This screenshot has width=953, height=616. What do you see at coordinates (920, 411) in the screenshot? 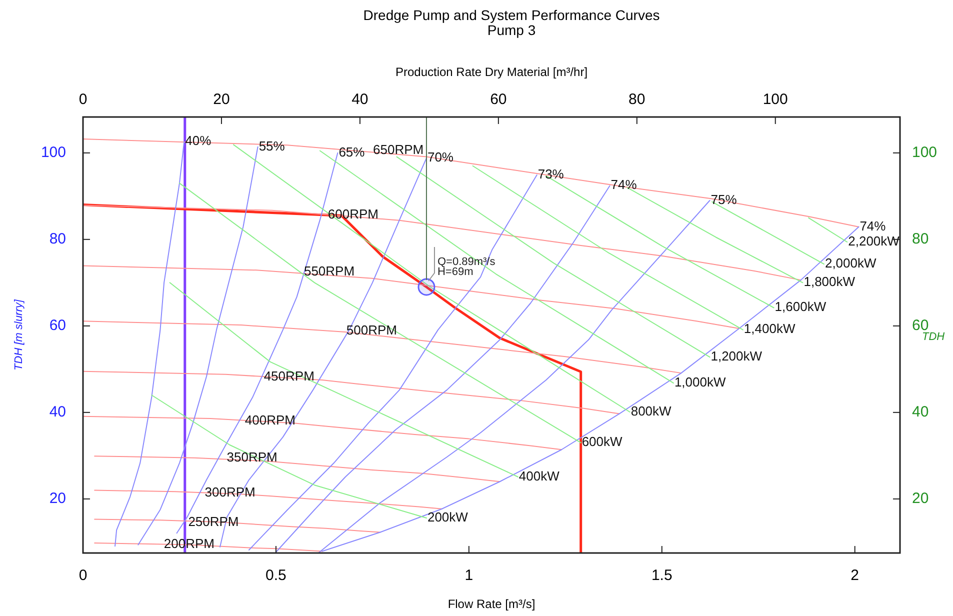
I see `y2-tick-label: 40` at bounding box center [920, 411].